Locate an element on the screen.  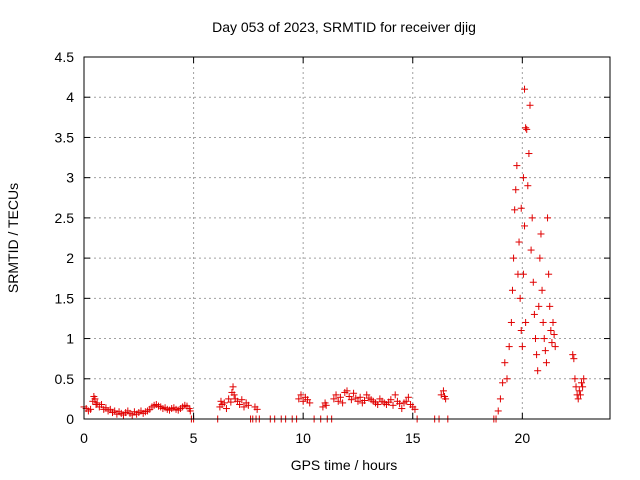
y-tick-label: 1 is located at coordinates (70, 339).